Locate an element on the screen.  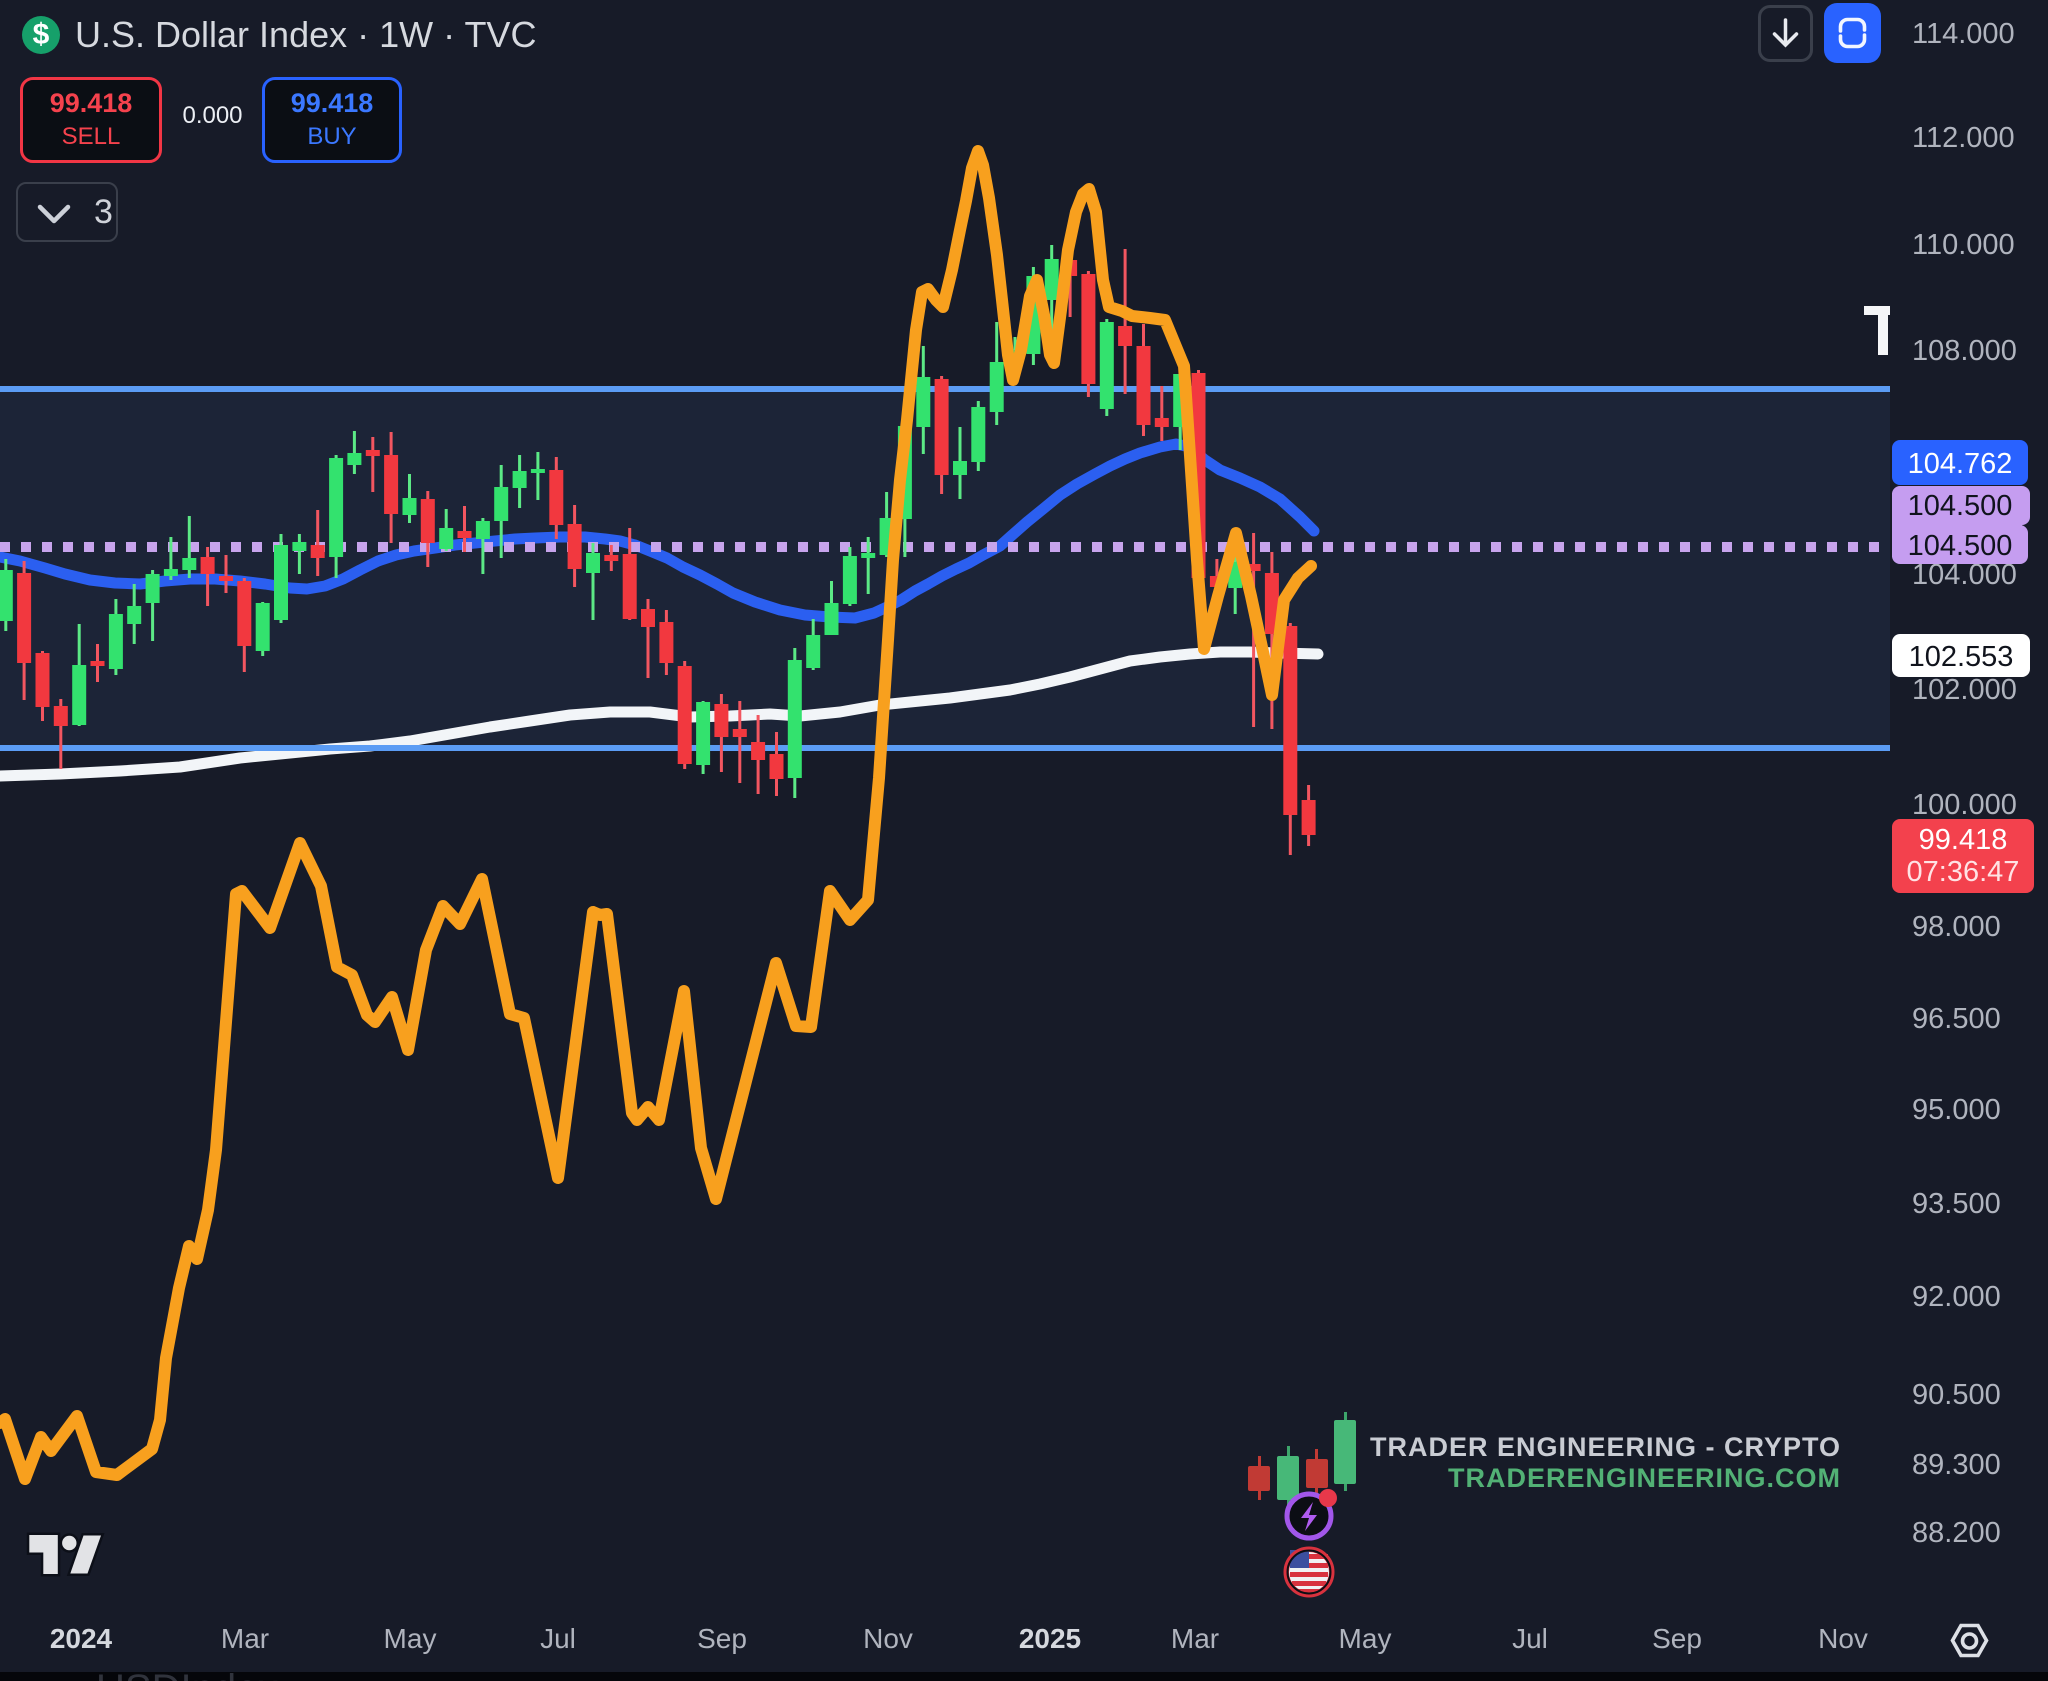
svg-text: 102.553 is located at coordinates (1961, 657).